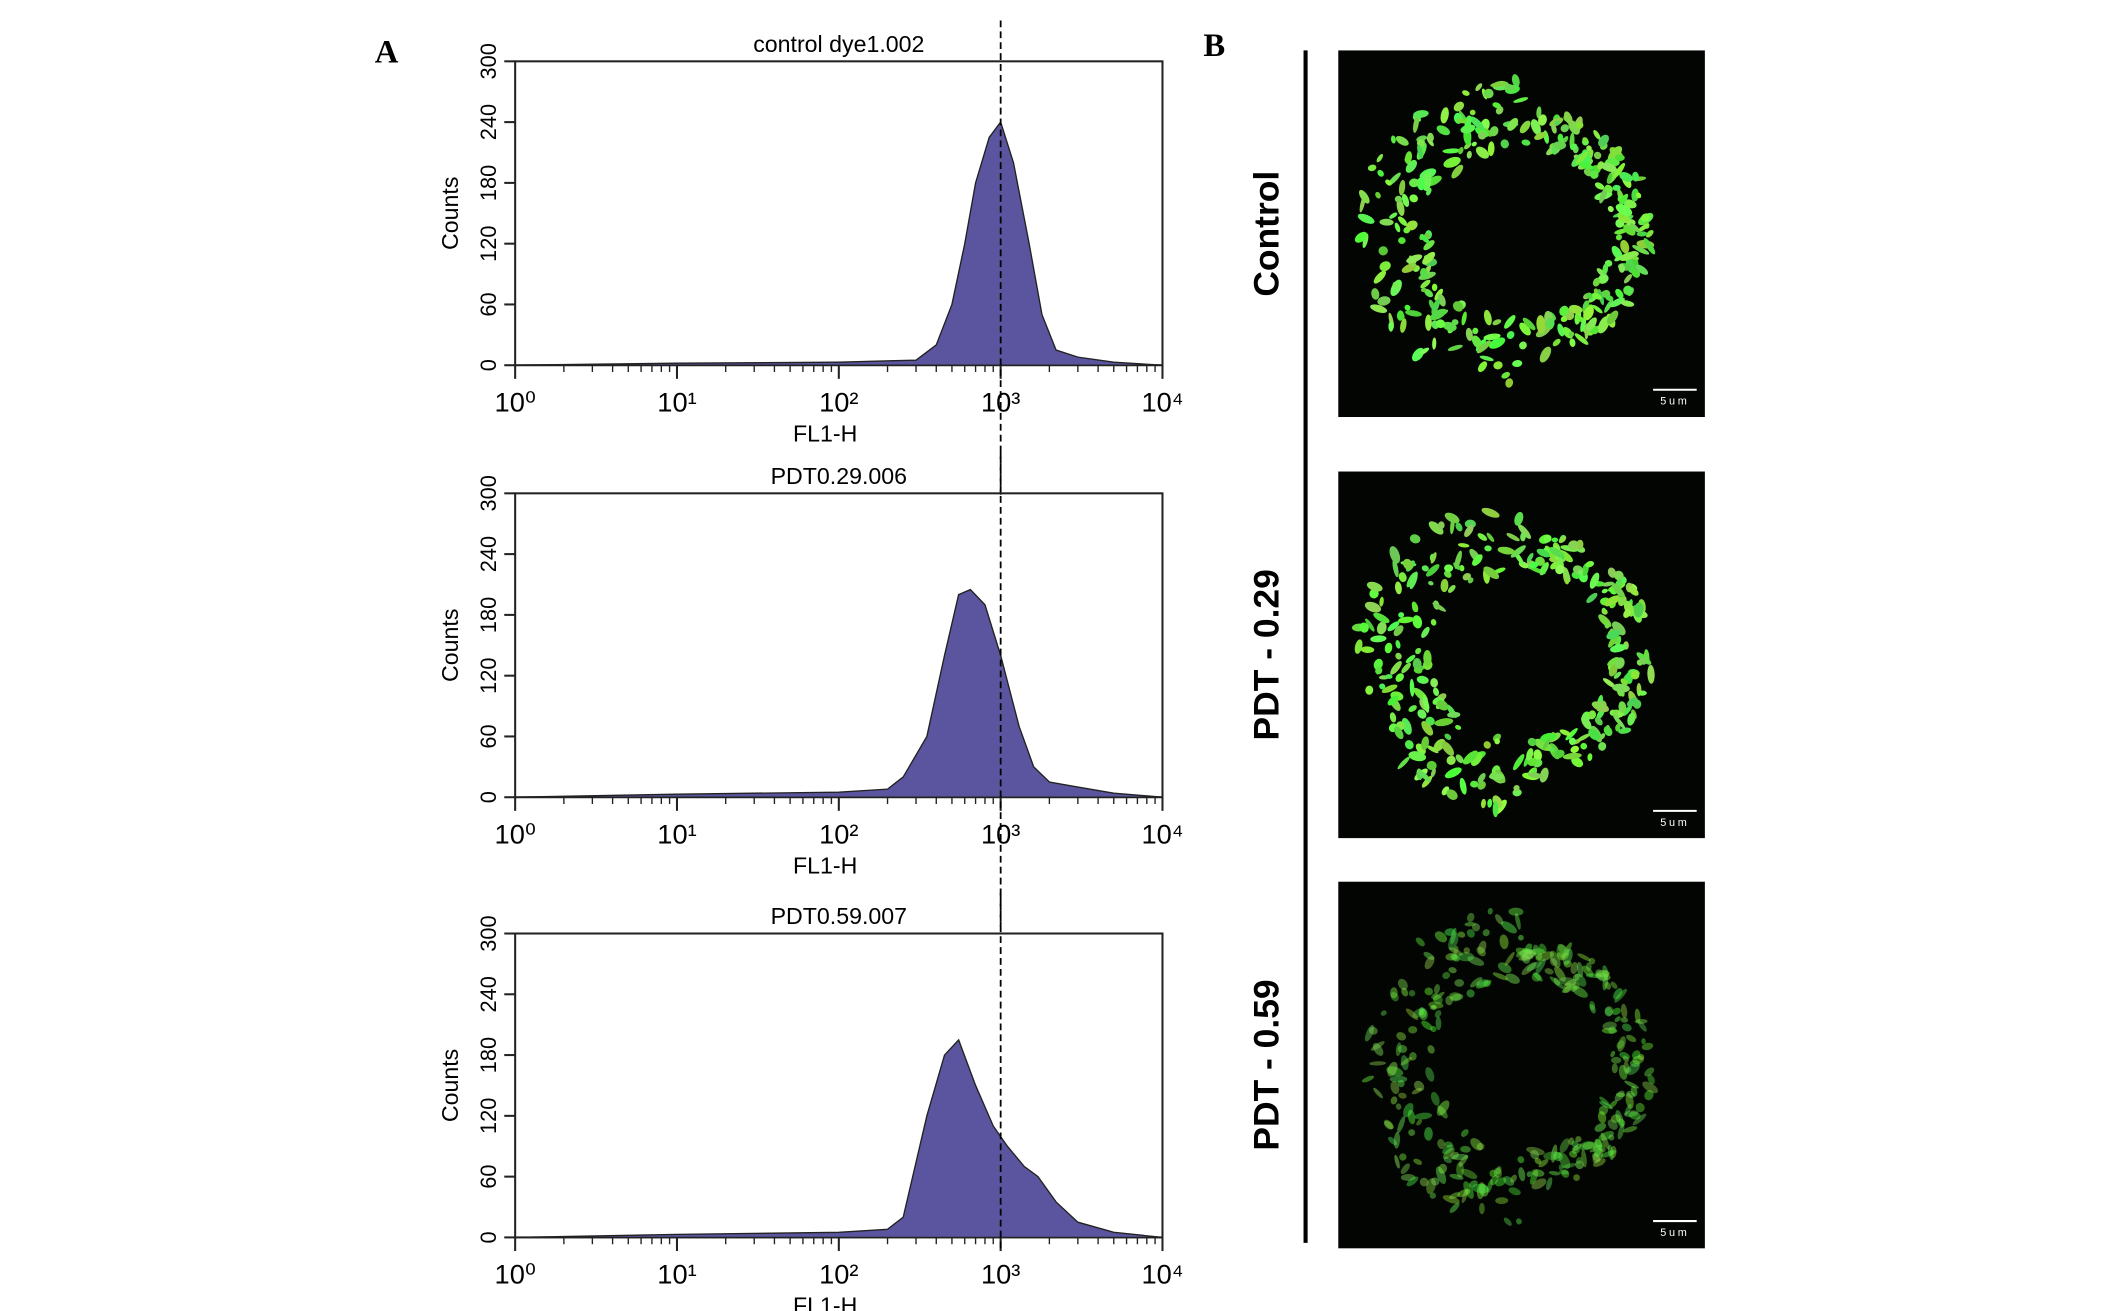 Image resolution: width=2126 pixels, height=1311 pixels. What do you see at coordinates (488, 736) in the screenshot?
I see `y-tick-label: 60` at bounding box center [488, 736].